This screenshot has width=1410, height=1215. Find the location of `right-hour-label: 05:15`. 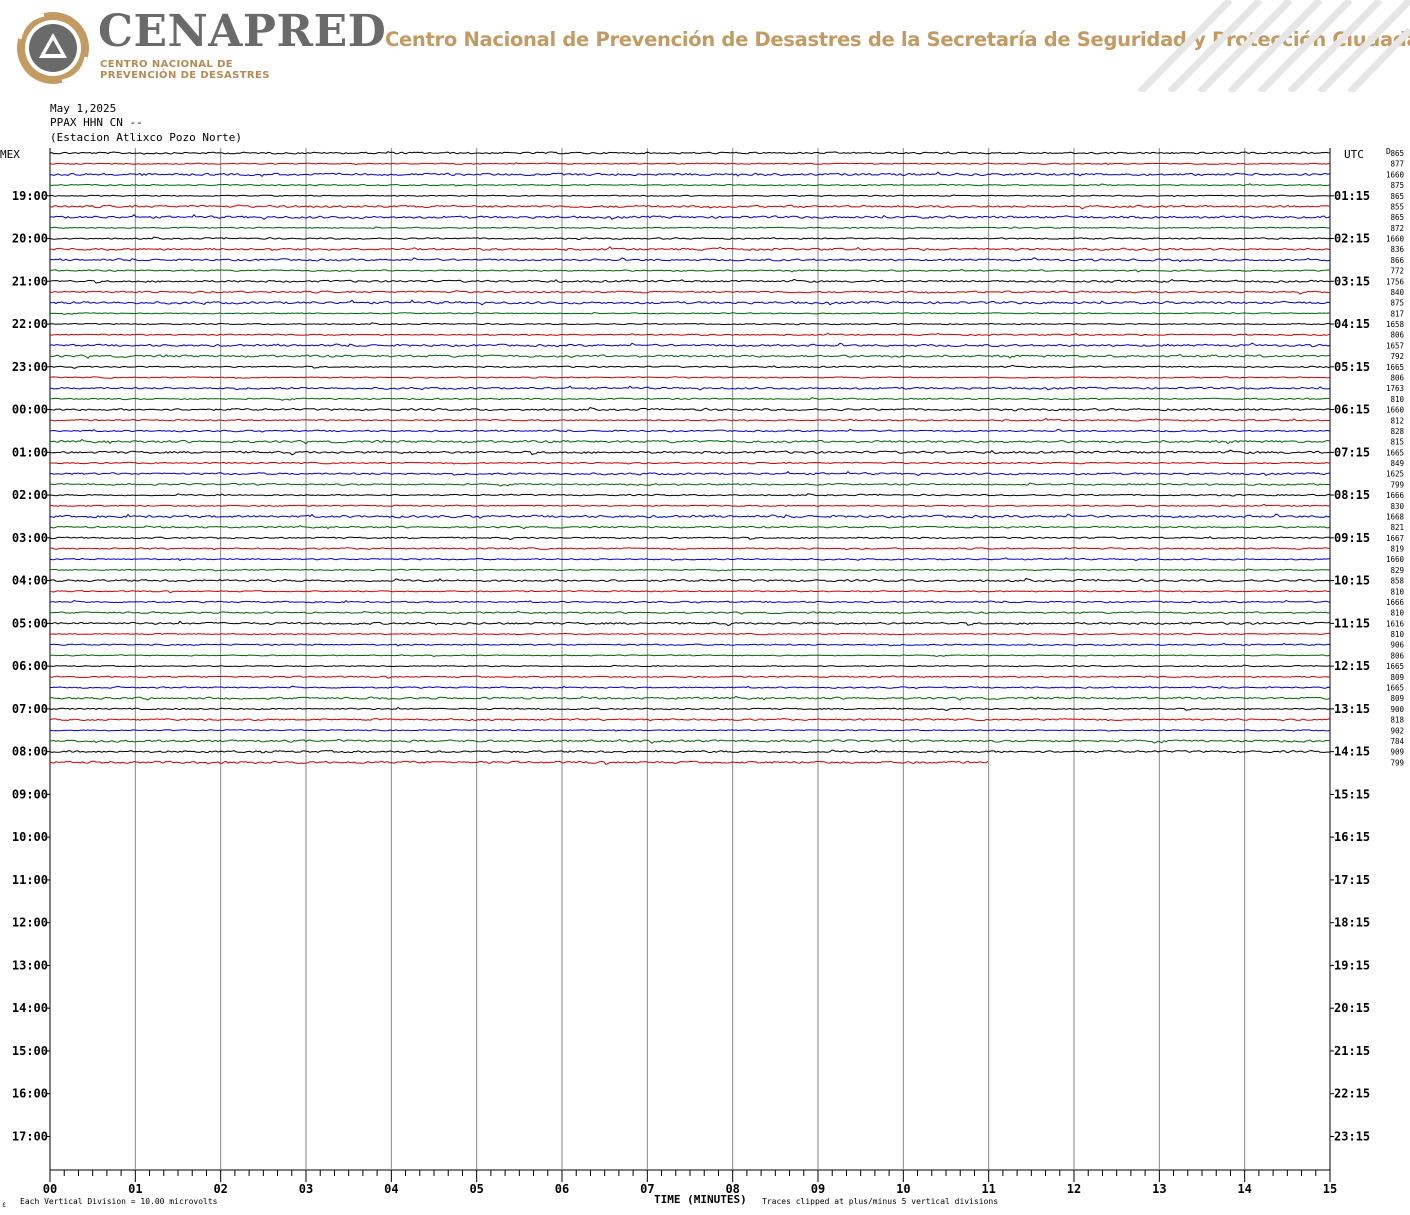

right-hour-label: 05:15 is located at coordinates (1352, 367).